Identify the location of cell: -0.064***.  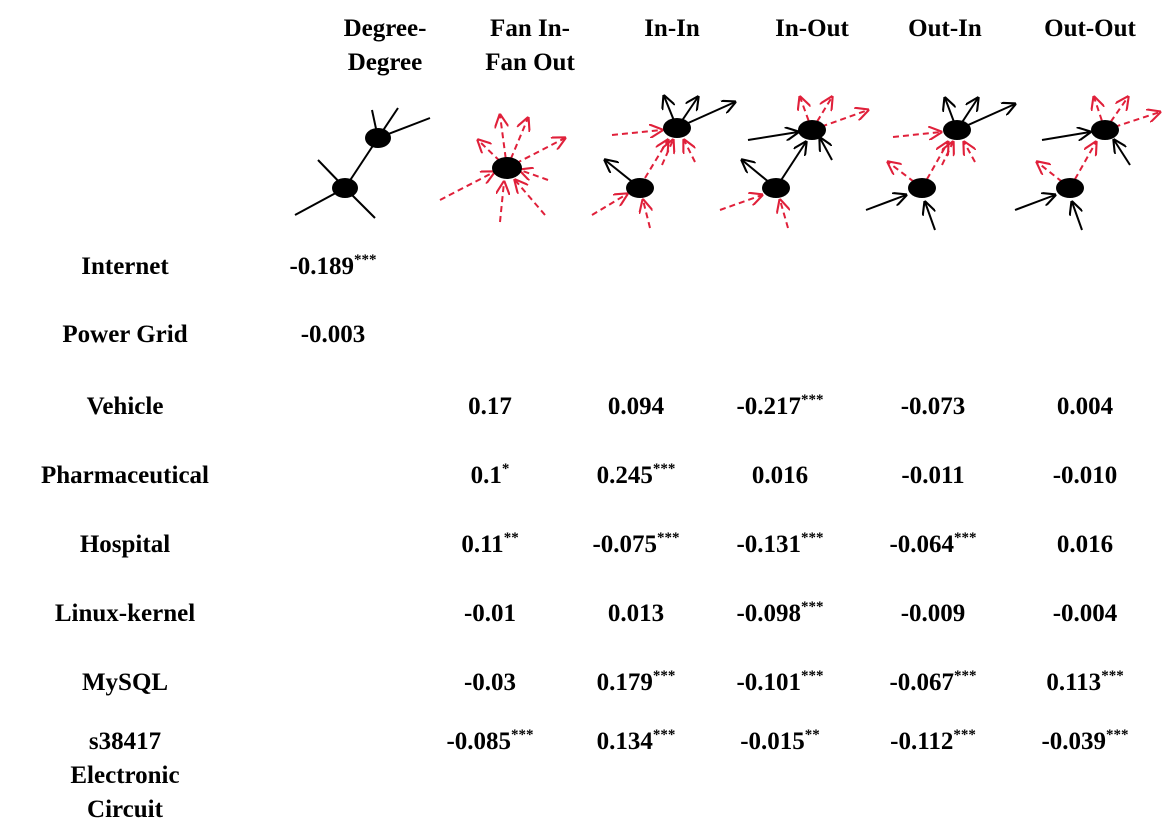
(932, 544).